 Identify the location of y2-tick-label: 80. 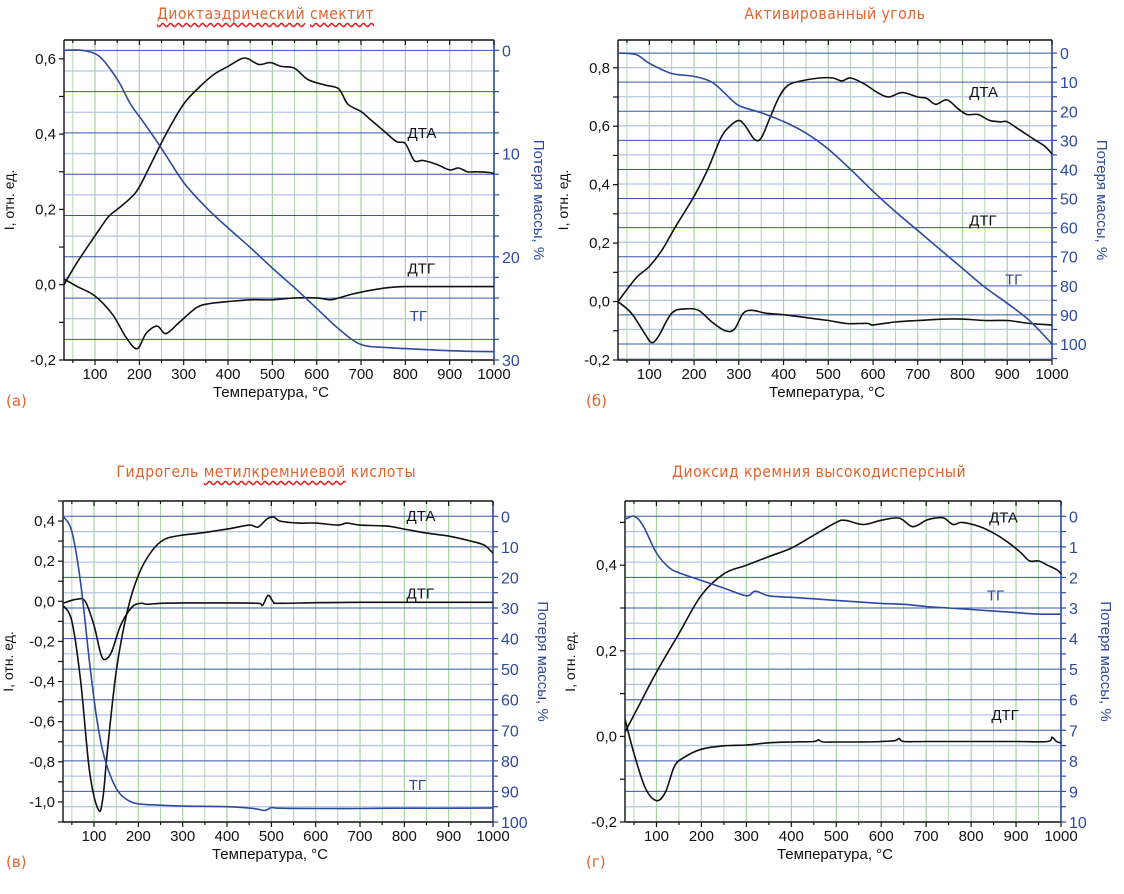
(1069, 287).